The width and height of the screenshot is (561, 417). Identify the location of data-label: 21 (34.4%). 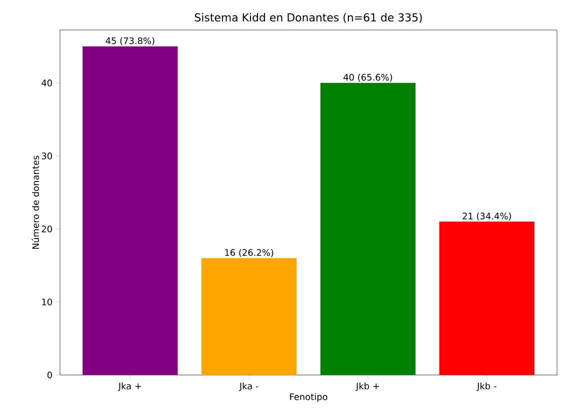
(486, 216).